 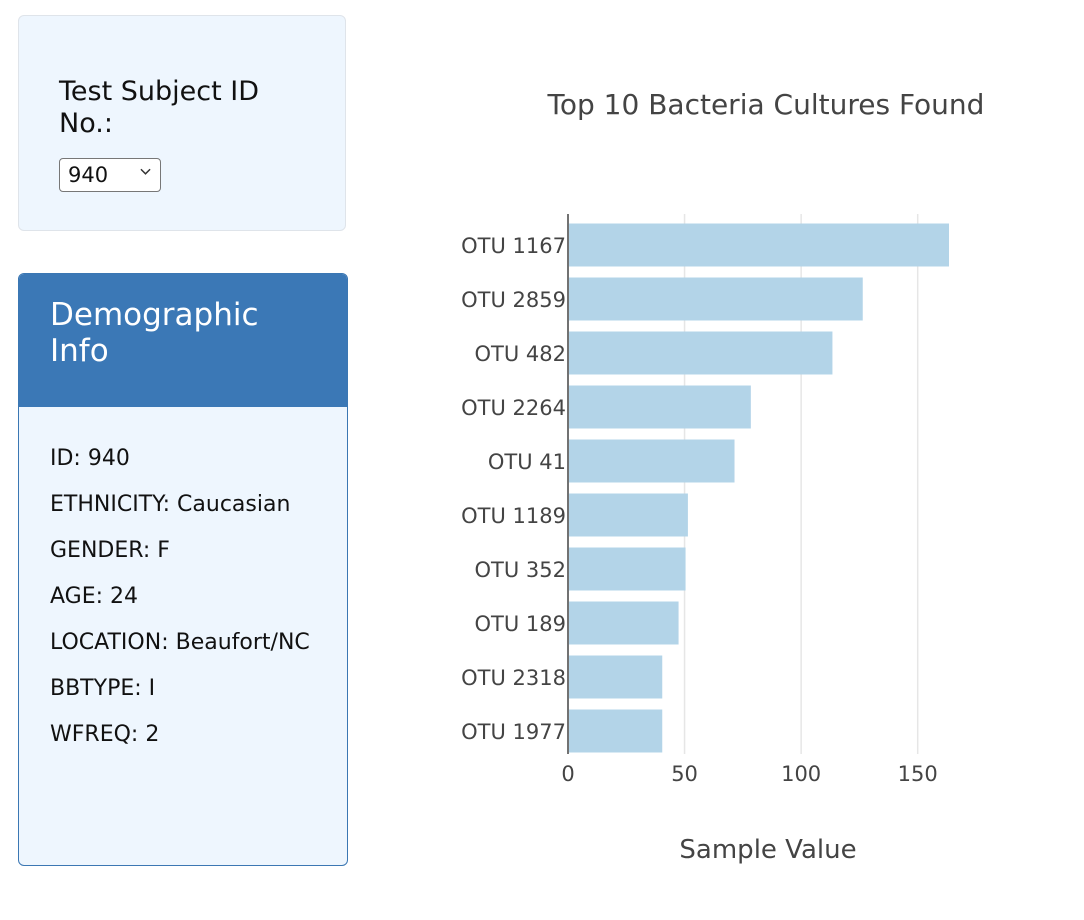 What do you see at coordinates (513, 516) in the screenshot?
I see `y-tick-label: OTU 1189` at bounding box center [513, 516].